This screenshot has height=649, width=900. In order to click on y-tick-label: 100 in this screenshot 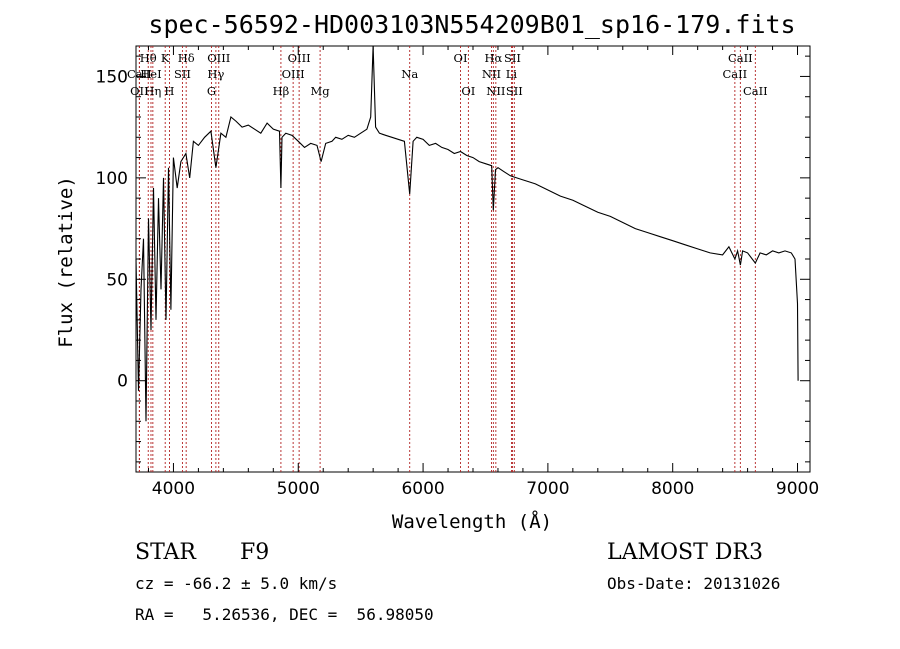, I will do `click(112, 179)`.